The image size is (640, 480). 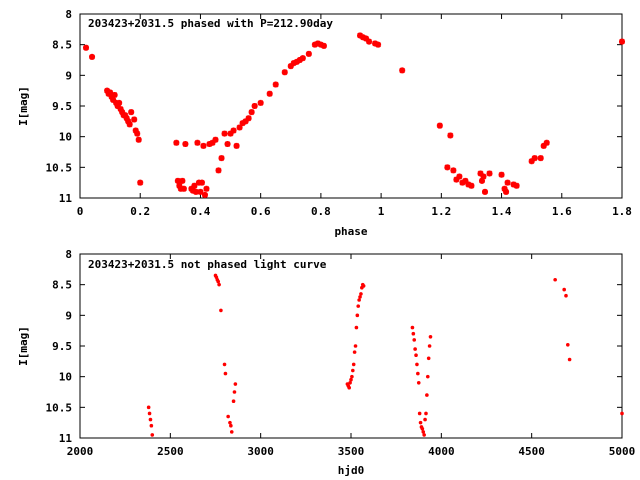 I want to click on y-tick-label: 8, so click(x=68, y=254).